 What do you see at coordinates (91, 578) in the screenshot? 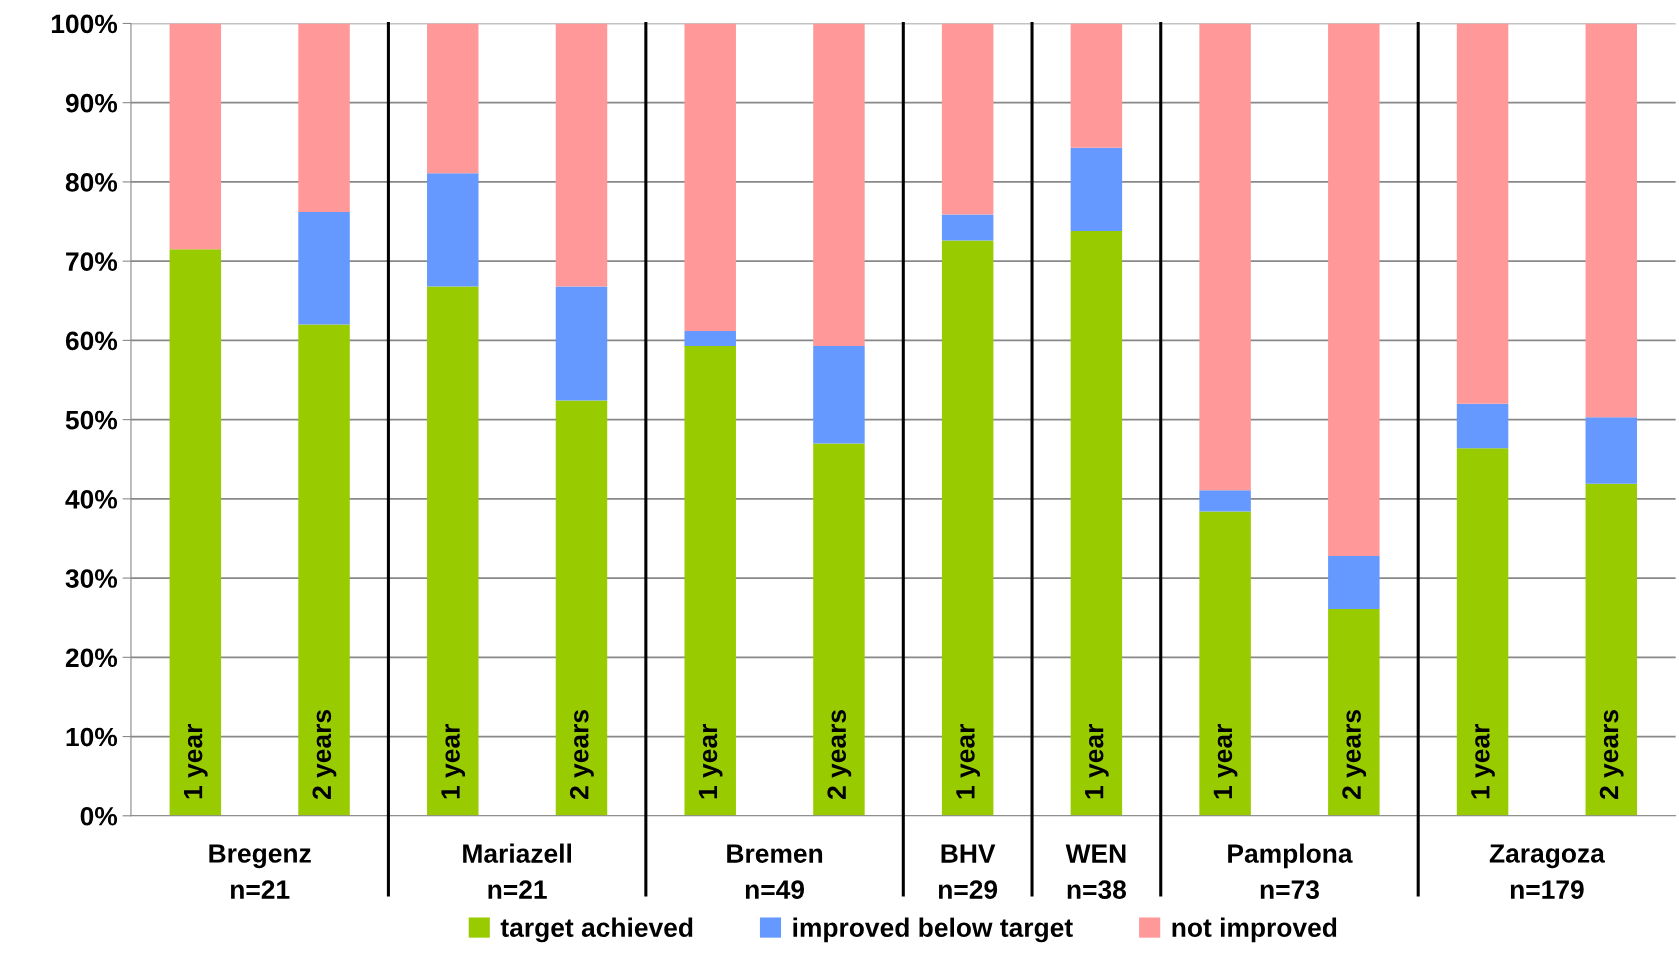
I see `y-tick-label: 30%` at bounding box center [91, 578].